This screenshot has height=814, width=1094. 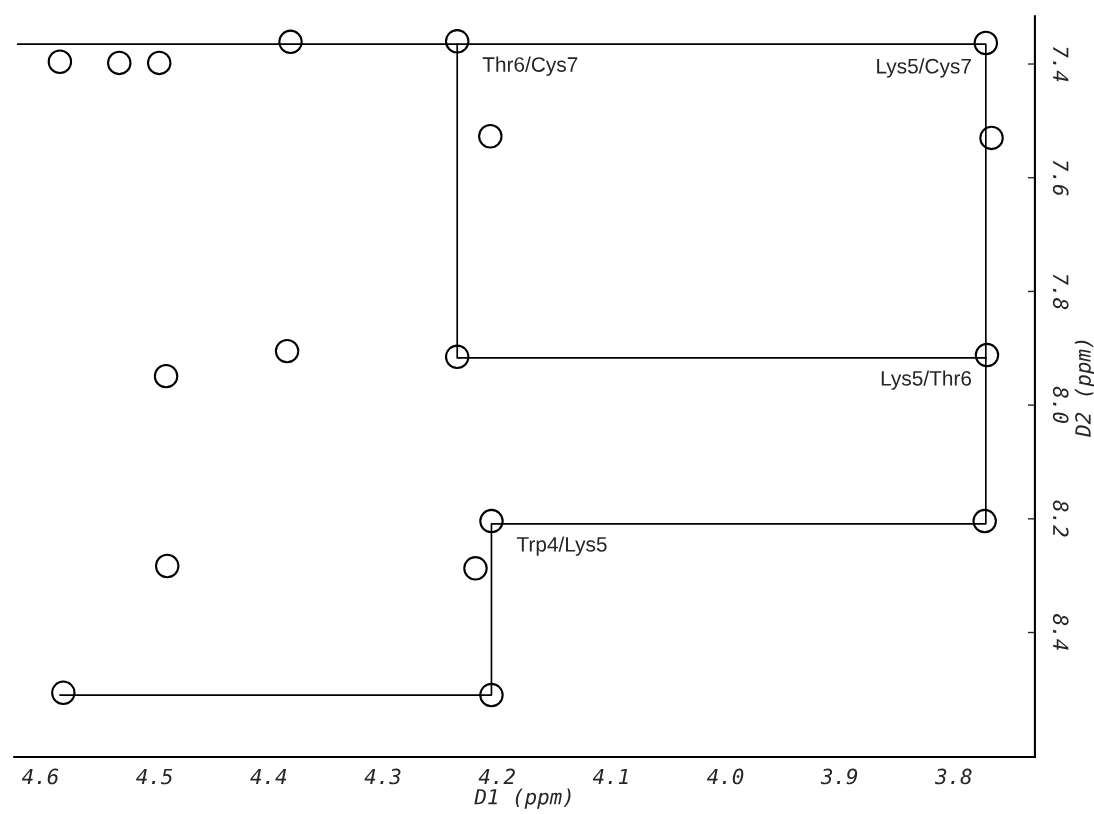 I want to click on x-axis-title: D1 (ppm), so click(x=522, y=798).